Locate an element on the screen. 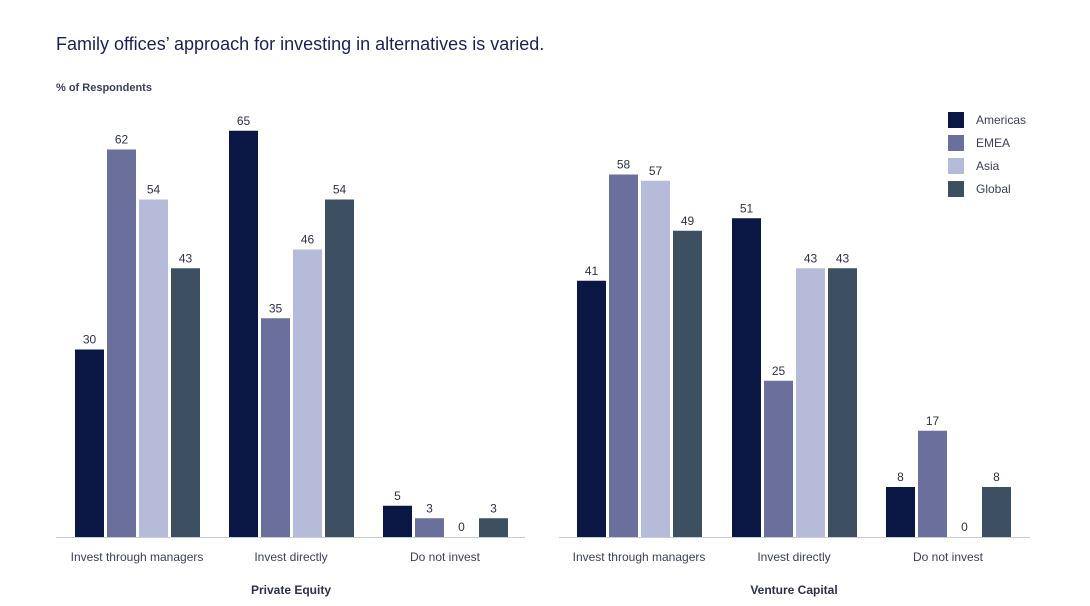  private-equity-bar-do-not-invest-americas is located at coordinates (397, 521).